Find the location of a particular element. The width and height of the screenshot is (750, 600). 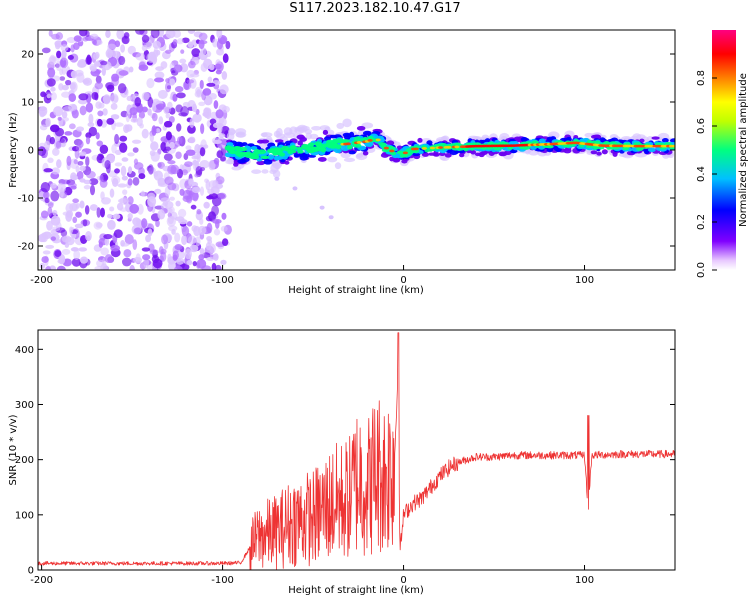

spectrogram-y-label: Frequency (Hz) is located at coordinates (13, 150).